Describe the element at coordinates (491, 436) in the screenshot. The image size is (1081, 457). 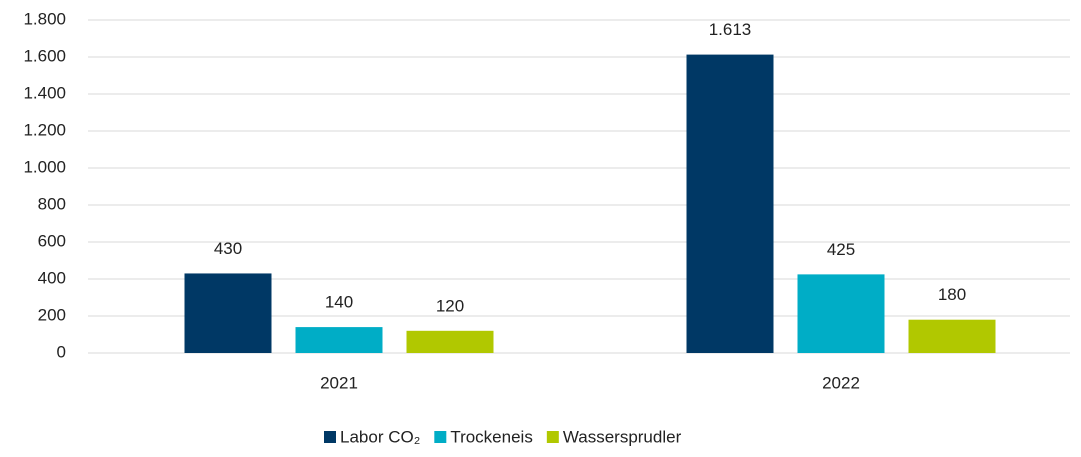
I see `legend-label: Trockeneis` at that location.